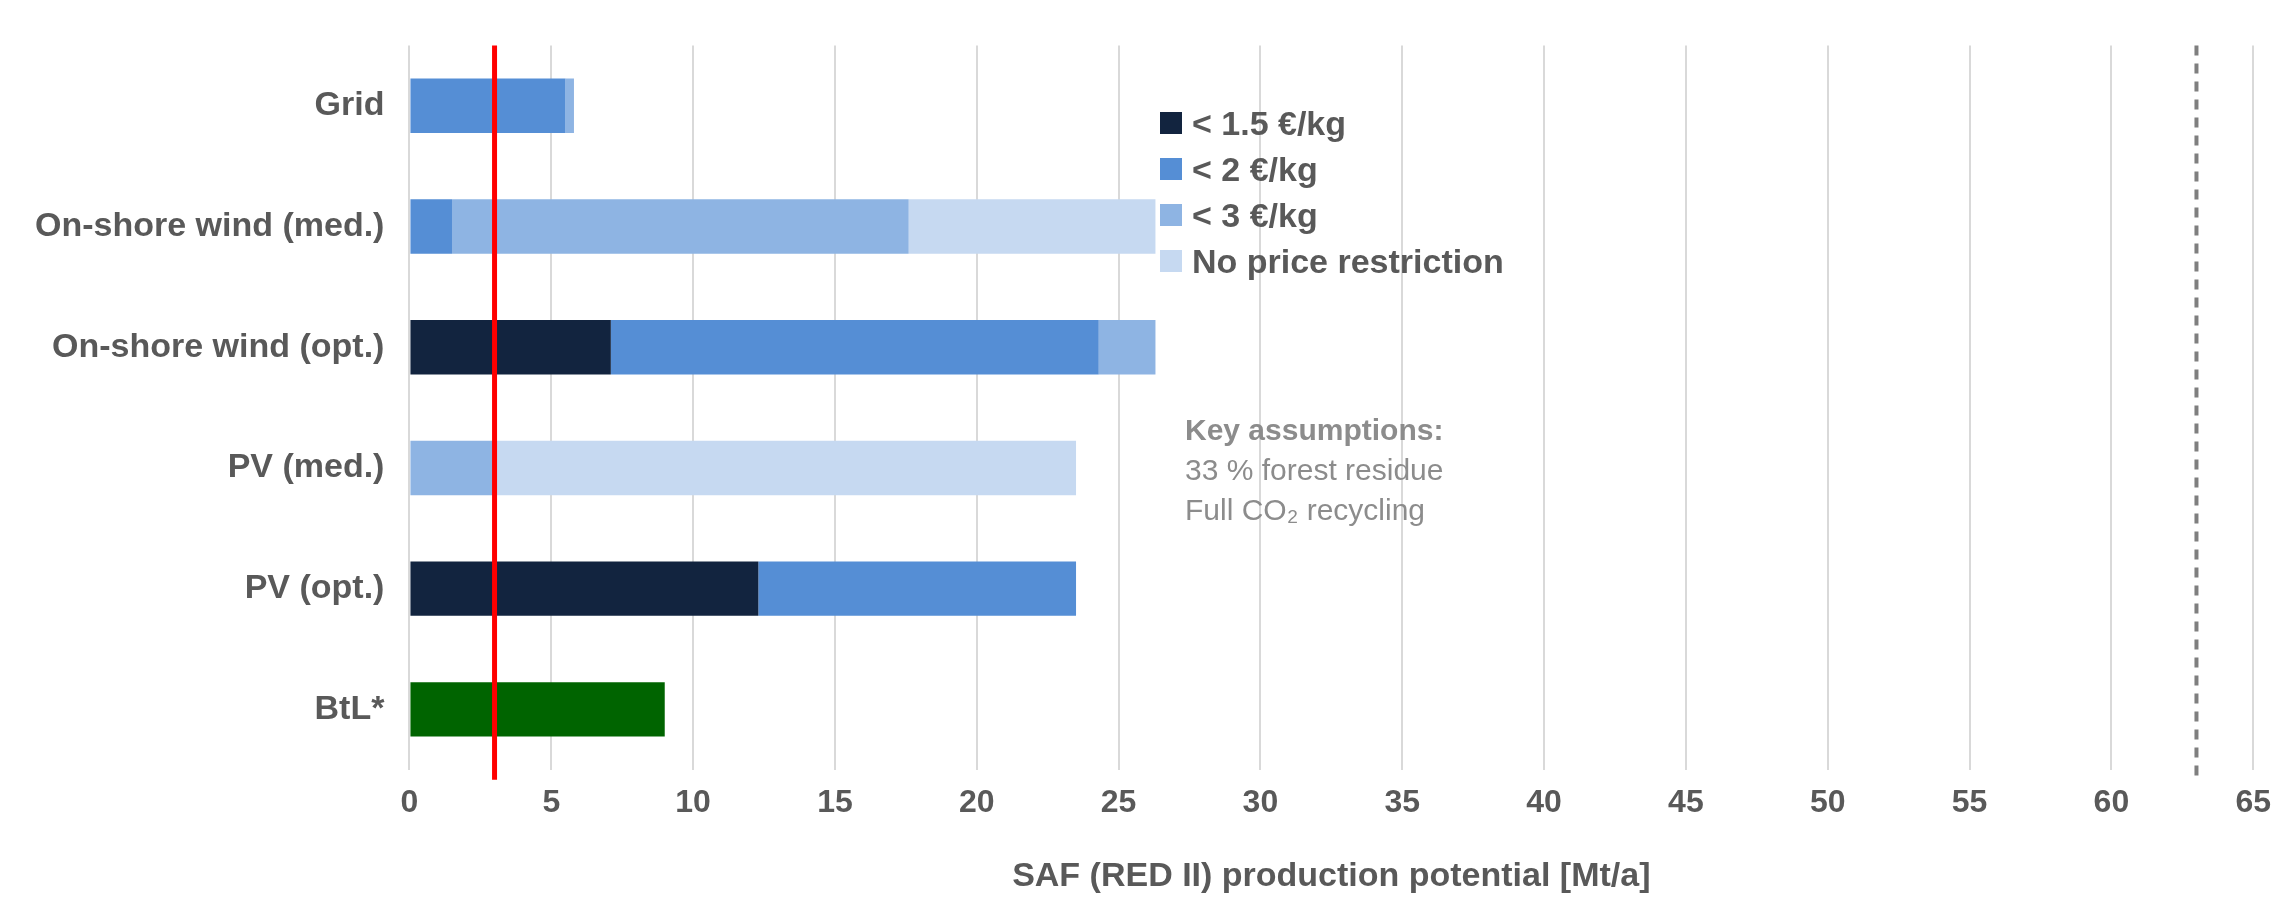 This screenshot has width=2285, height=906. Describe the element at coordinates (551, 800) in the screenshot. I see `x-tick-label: 5` at that location.